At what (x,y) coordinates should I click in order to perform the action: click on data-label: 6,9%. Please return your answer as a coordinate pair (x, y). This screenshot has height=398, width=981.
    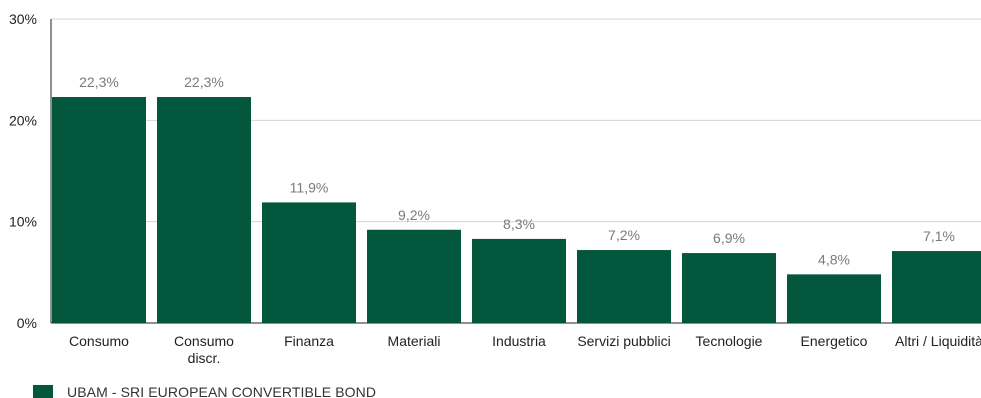
    Looking at the image, I should click on (729, 238).